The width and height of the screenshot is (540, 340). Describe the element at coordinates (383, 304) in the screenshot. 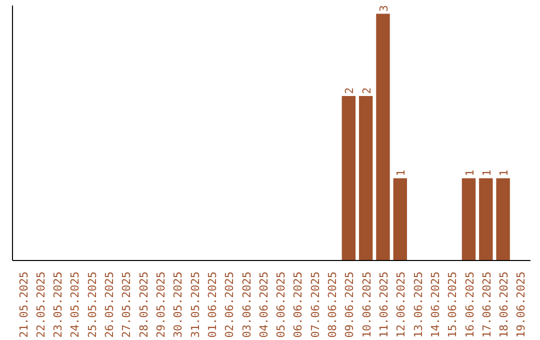

I see `x-tick-label: 11.06.2025` at that location.